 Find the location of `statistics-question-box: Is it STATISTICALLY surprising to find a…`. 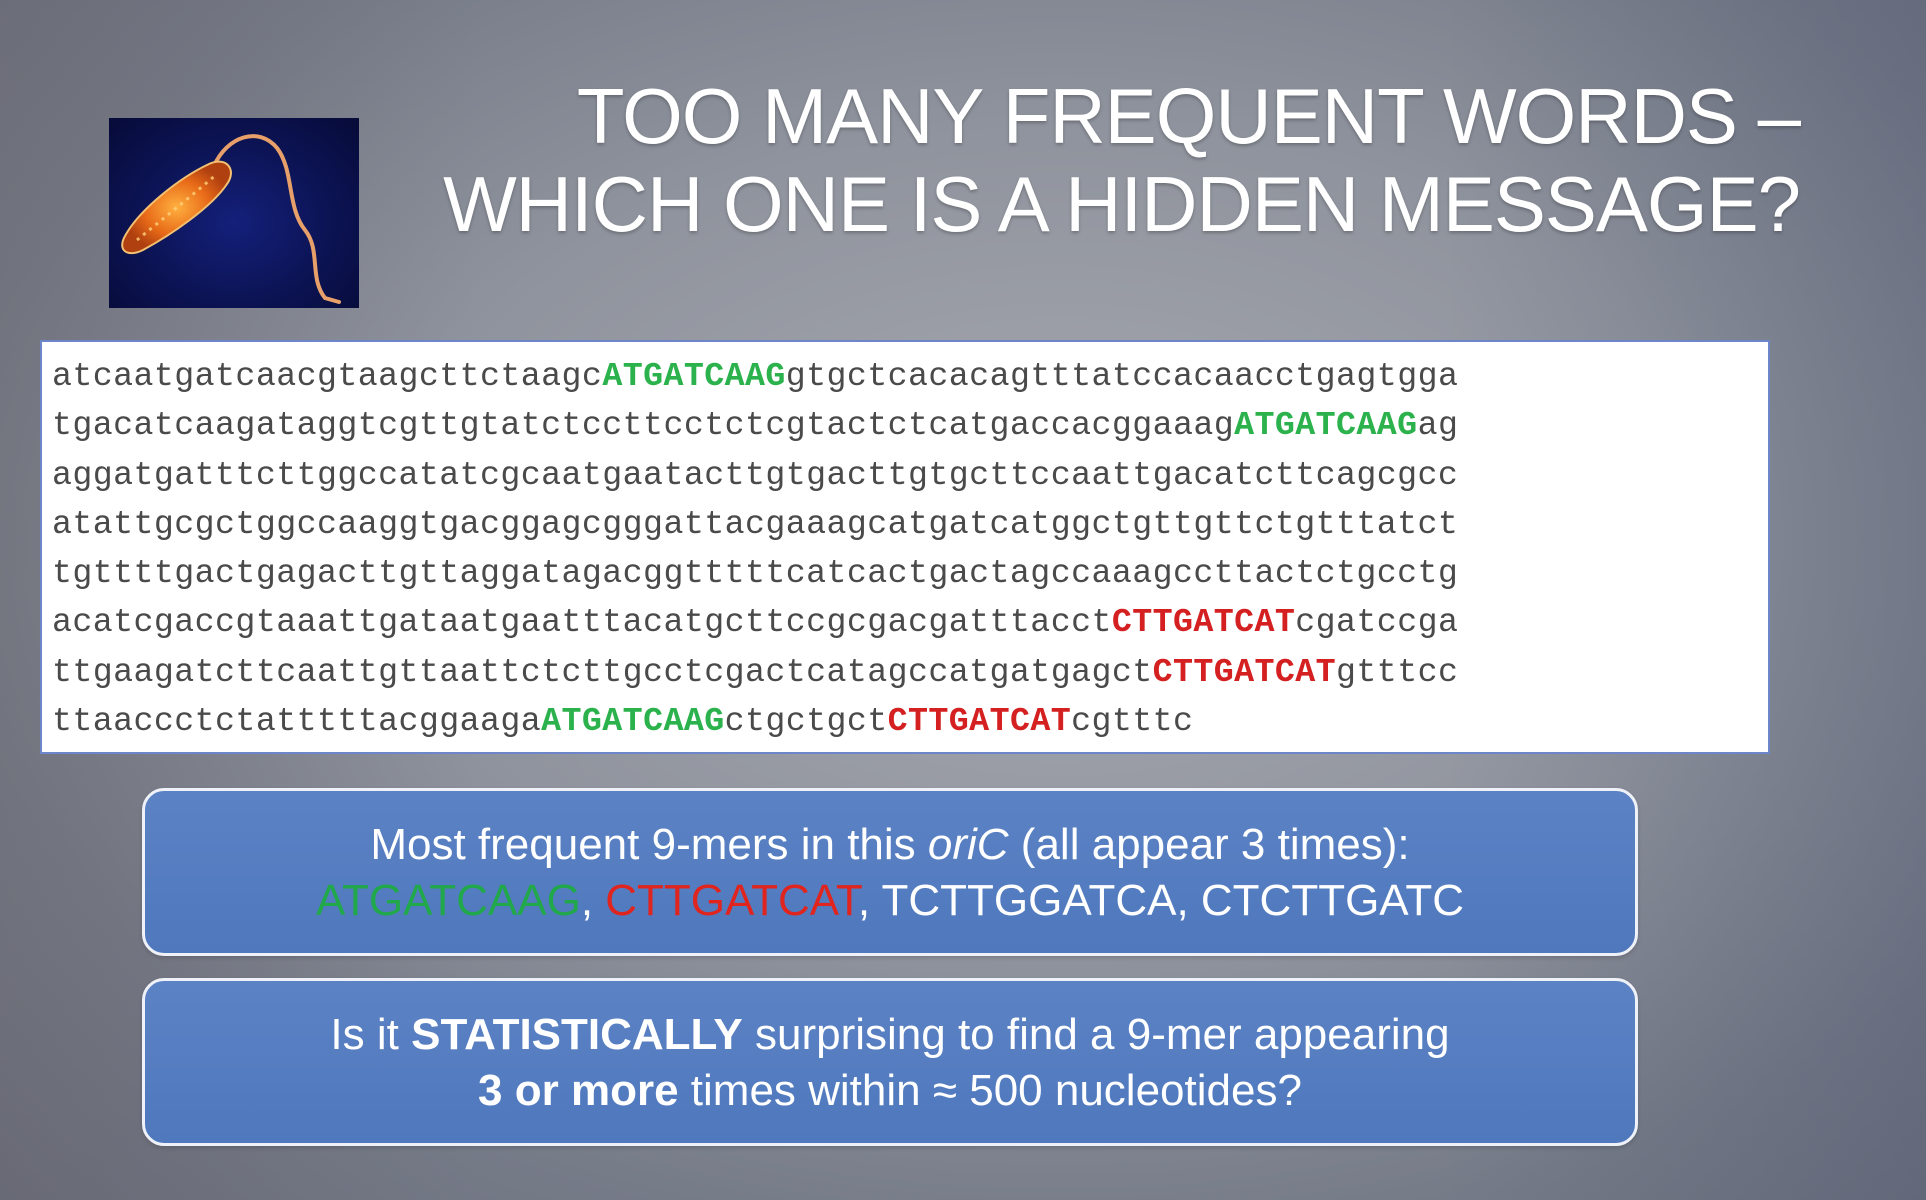

statistics-question-box: Is it STATISTICALLY surprising to find a… is located at coordinates (890, 1062).